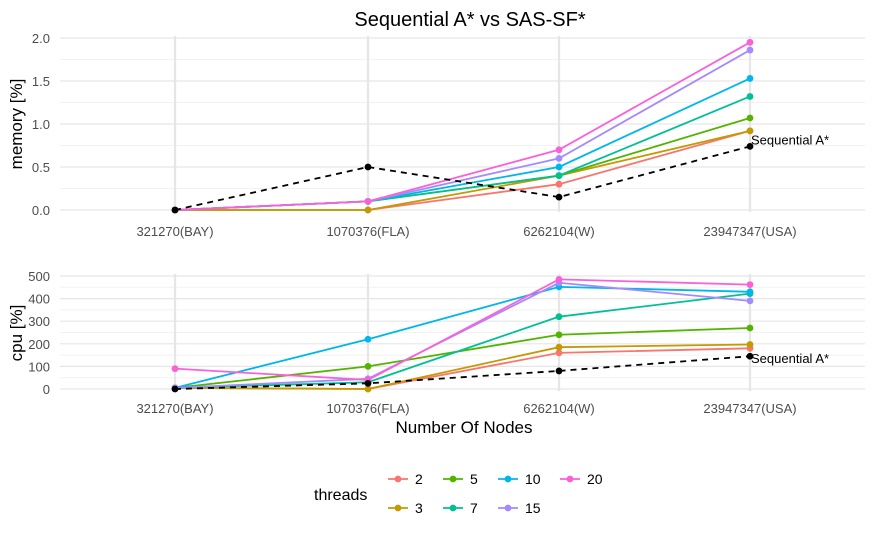  Describe the element at coordinates (16, 333) in the screenshot. I see `y-axis-label: cpu [%]` at that location.